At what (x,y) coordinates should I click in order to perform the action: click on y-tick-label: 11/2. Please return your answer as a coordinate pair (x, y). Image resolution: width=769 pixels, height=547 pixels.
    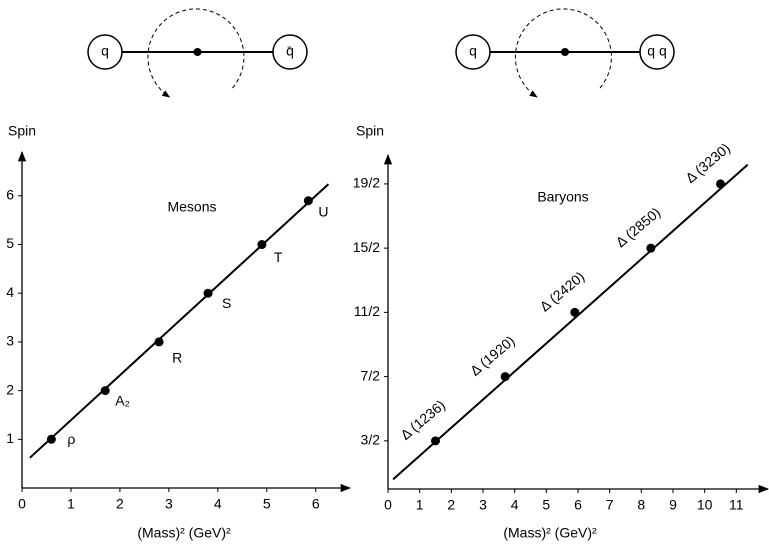
    Looking at the image, I should click on (367, 311).